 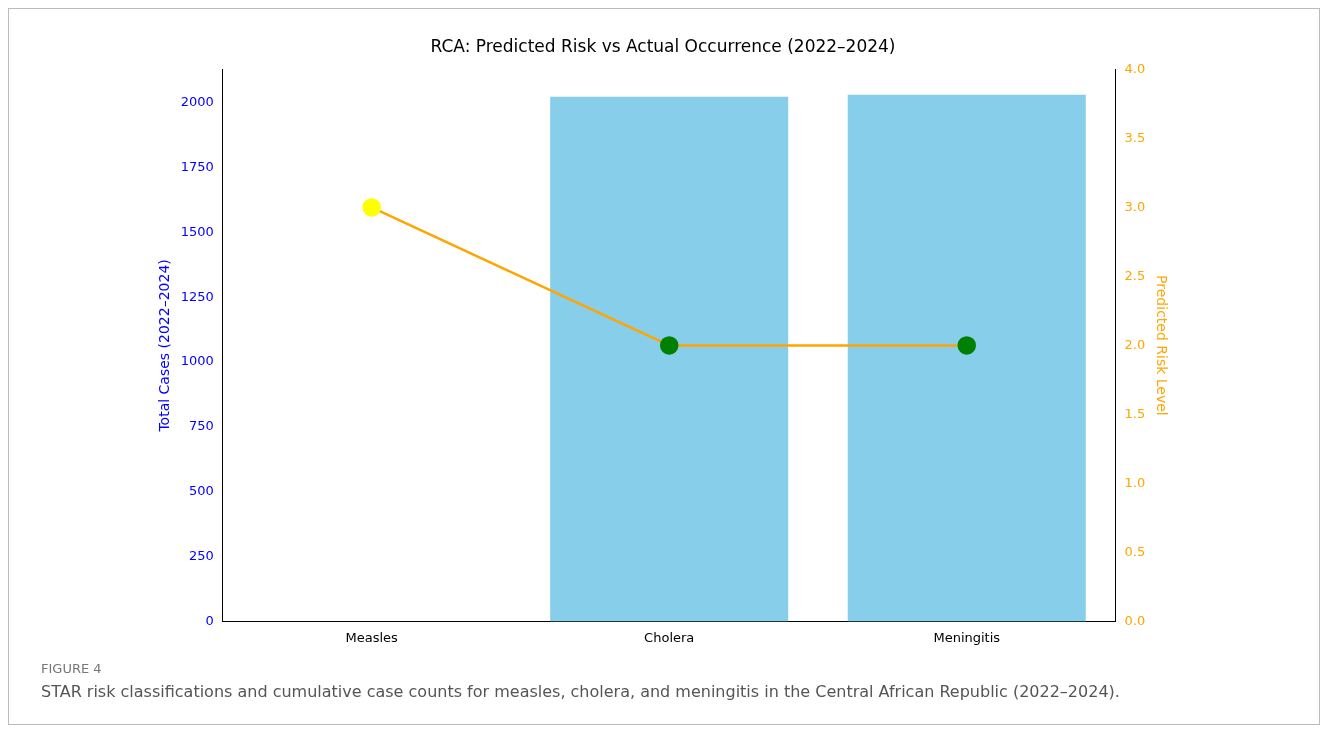 What do you see at coordinates (967, 637) in the screenshot?
I see `x-tick-label: Meningitis` at bounding box center [967, 637].